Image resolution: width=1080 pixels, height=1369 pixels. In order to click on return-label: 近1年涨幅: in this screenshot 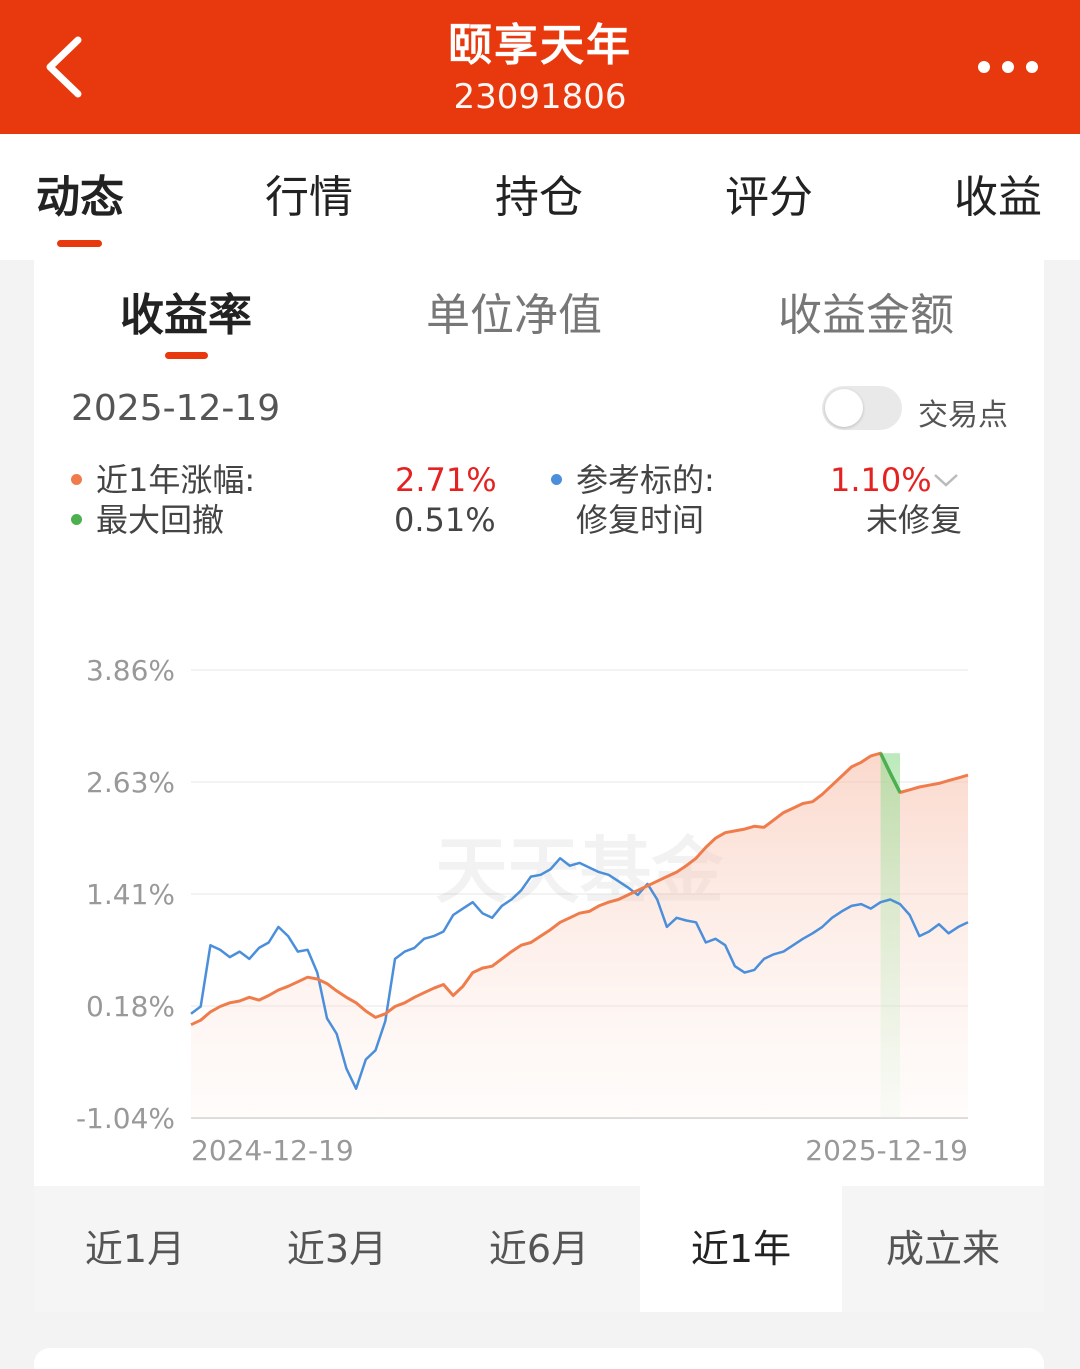, I will do `click(176, 480)`.